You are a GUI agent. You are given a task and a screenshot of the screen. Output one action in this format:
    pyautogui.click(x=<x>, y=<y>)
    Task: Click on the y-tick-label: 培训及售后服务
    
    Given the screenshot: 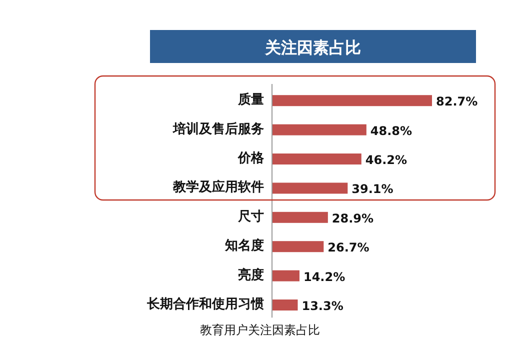 What is the action you would take?
    pyautogui.click(x=218, y=128)
    